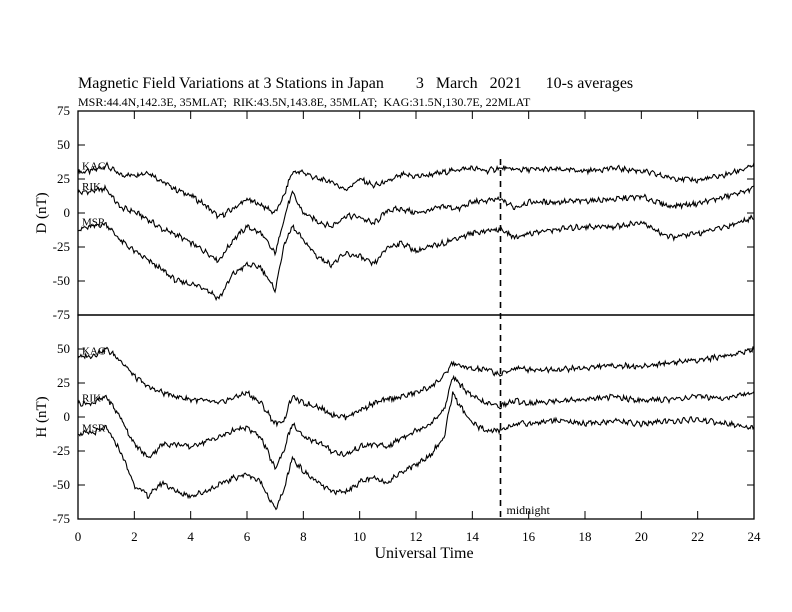 The image size is (792, 612). What do you see at coordinates (63, 110) in the screenshot?
I see `y-tick-label: 75` at bounding box center [63, 110].